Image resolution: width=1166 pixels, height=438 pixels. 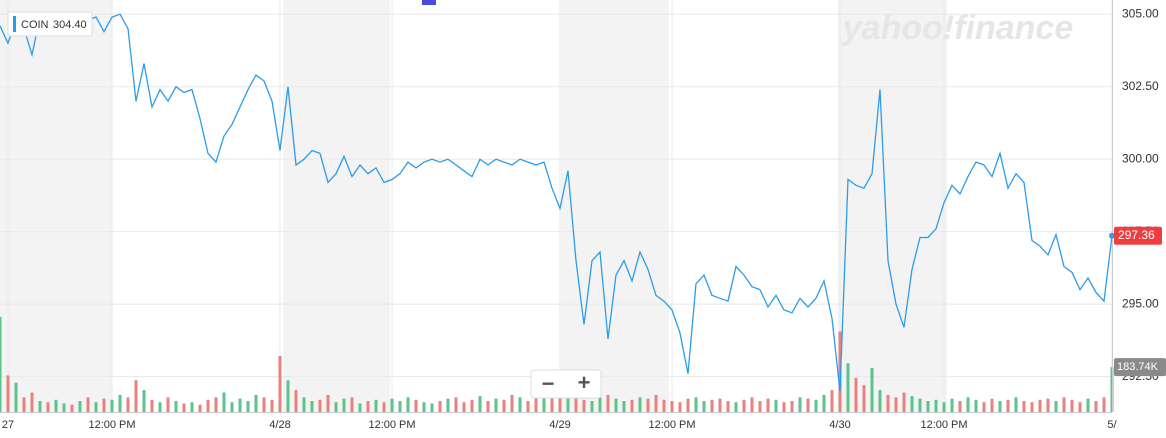 What do you see at coordinates (279, 425) in the screenshot?
I see `x-tick-label: 4/28` at bounding box center [279, 425].